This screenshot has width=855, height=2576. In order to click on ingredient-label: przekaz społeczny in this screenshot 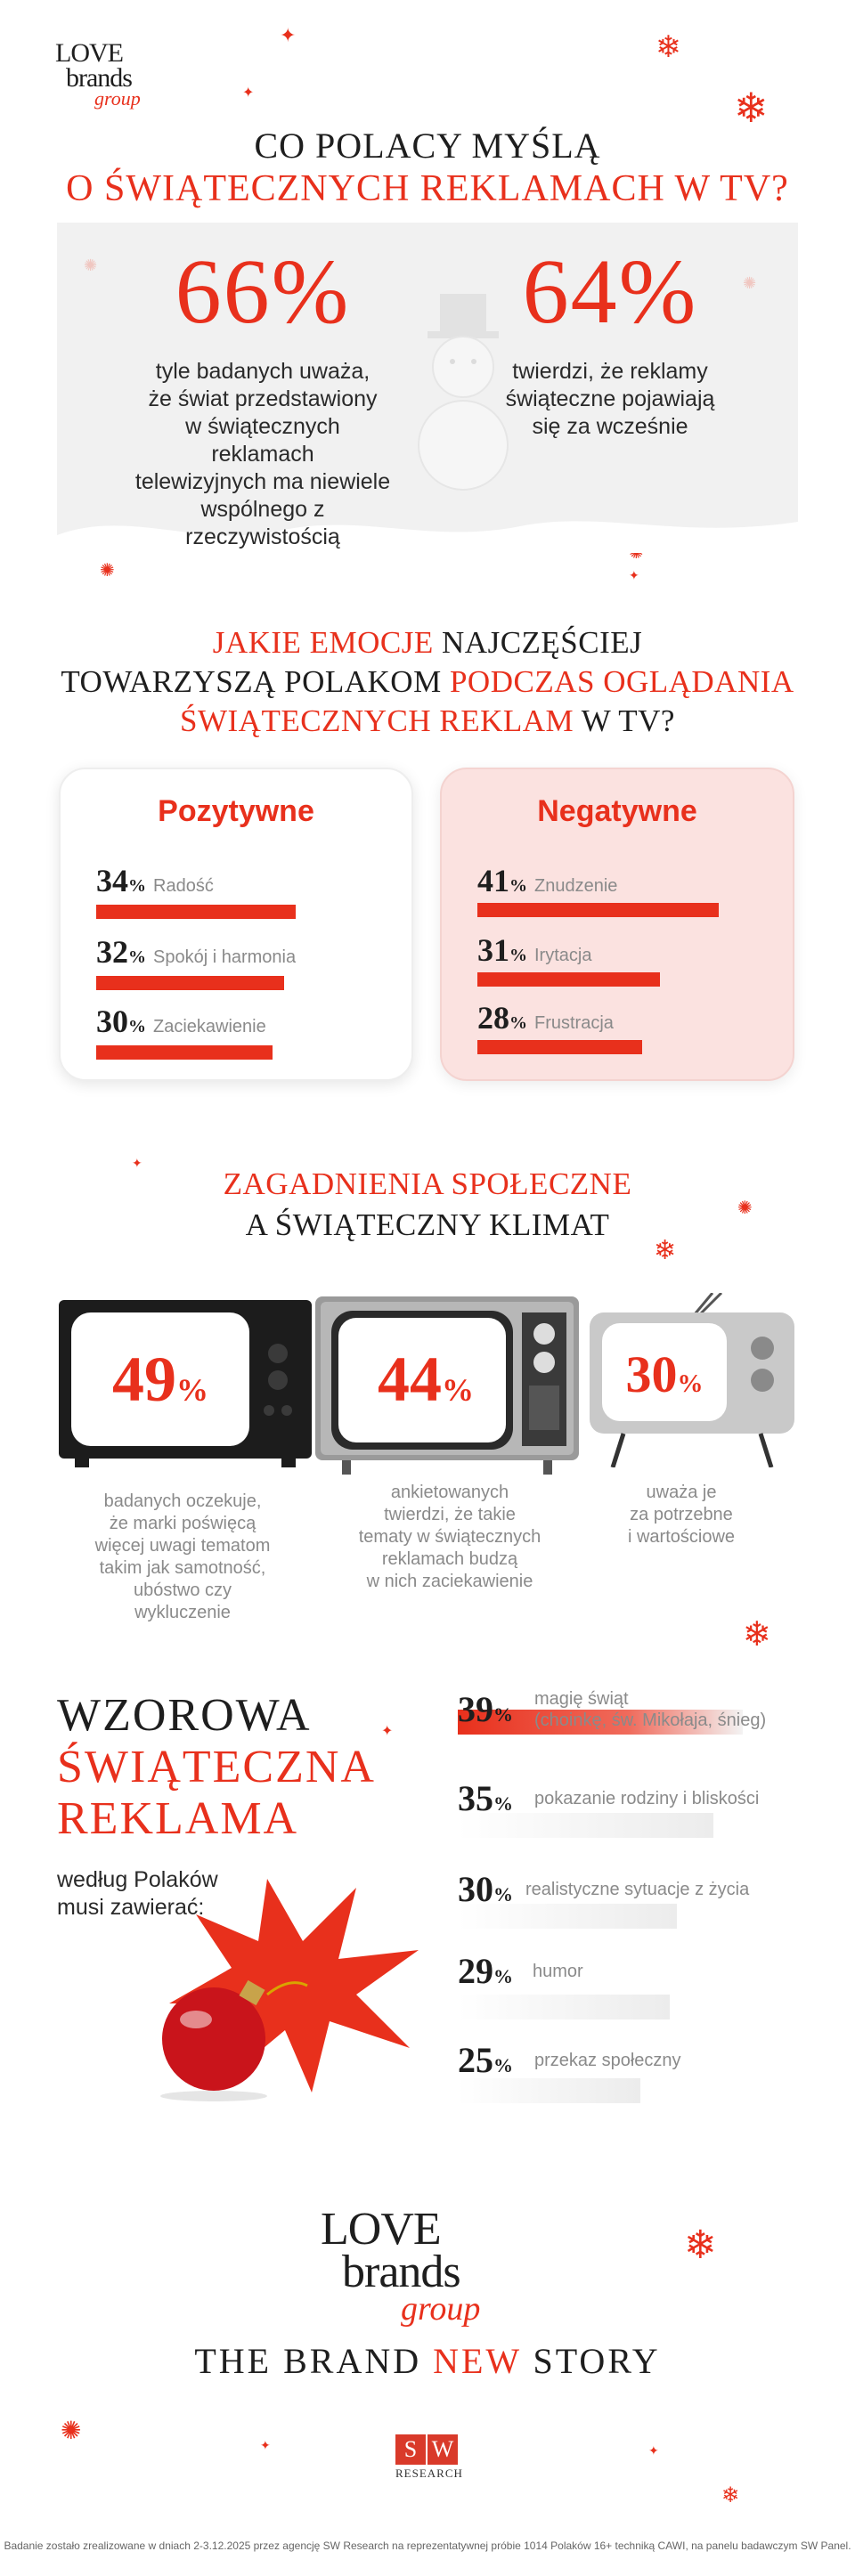, I will do `click(607, 2060)`.